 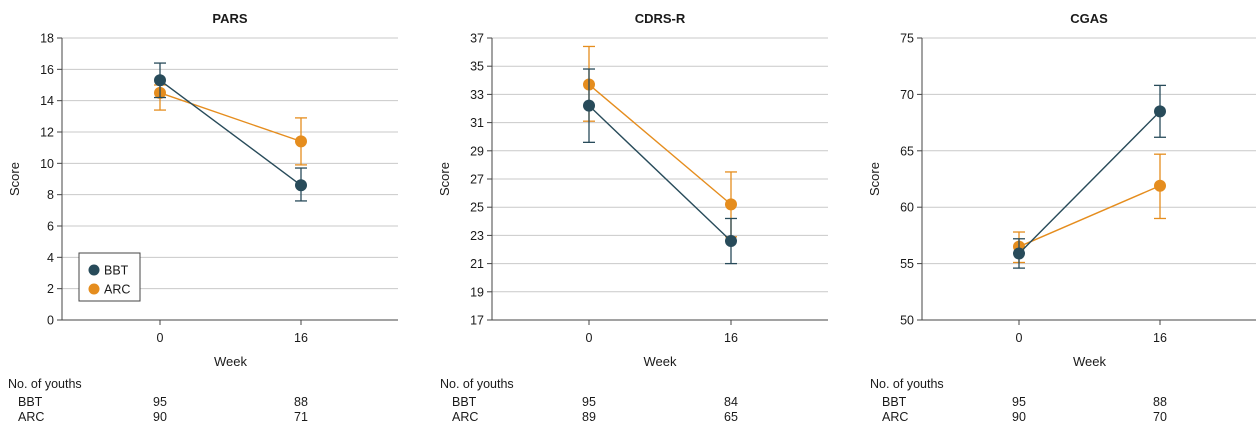 I want to click on youths-table: No. of youths BBT 95 88 ARC 90 71, so click(x=158, y=400).